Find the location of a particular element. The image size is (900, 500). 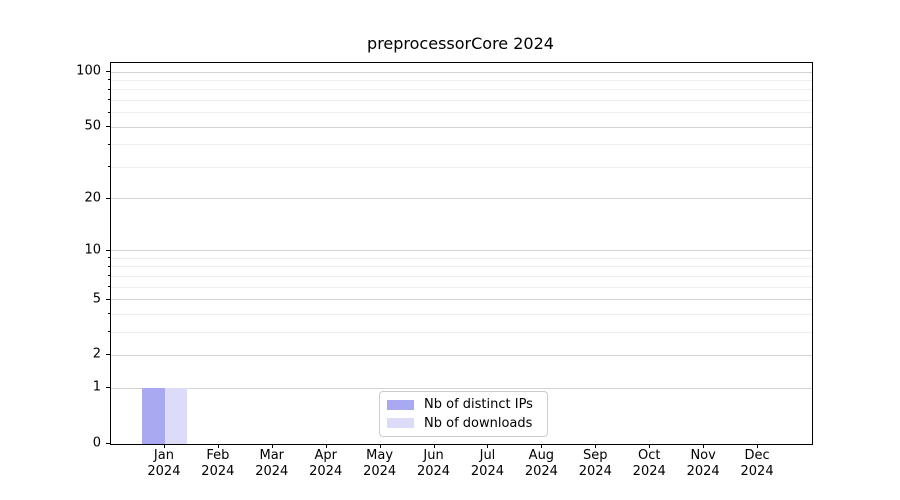

x-tick-label-jul: Jul 2024 is located at coordinates (487, 464).